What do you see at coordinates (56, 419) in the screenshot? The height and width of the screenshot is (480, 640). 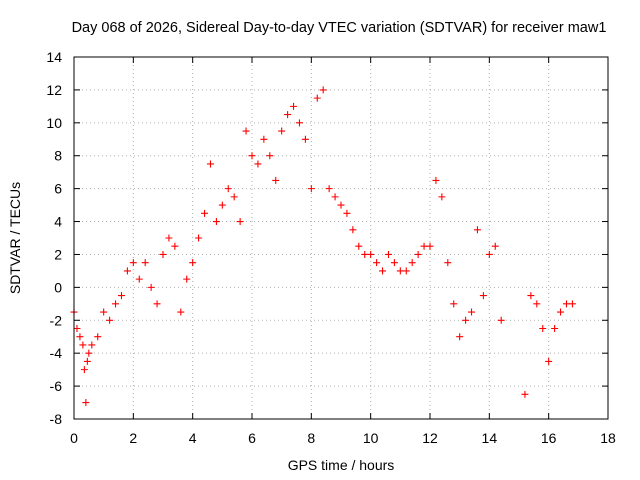 I see `y-tick-label: -8` at bounding box center [56, 419].